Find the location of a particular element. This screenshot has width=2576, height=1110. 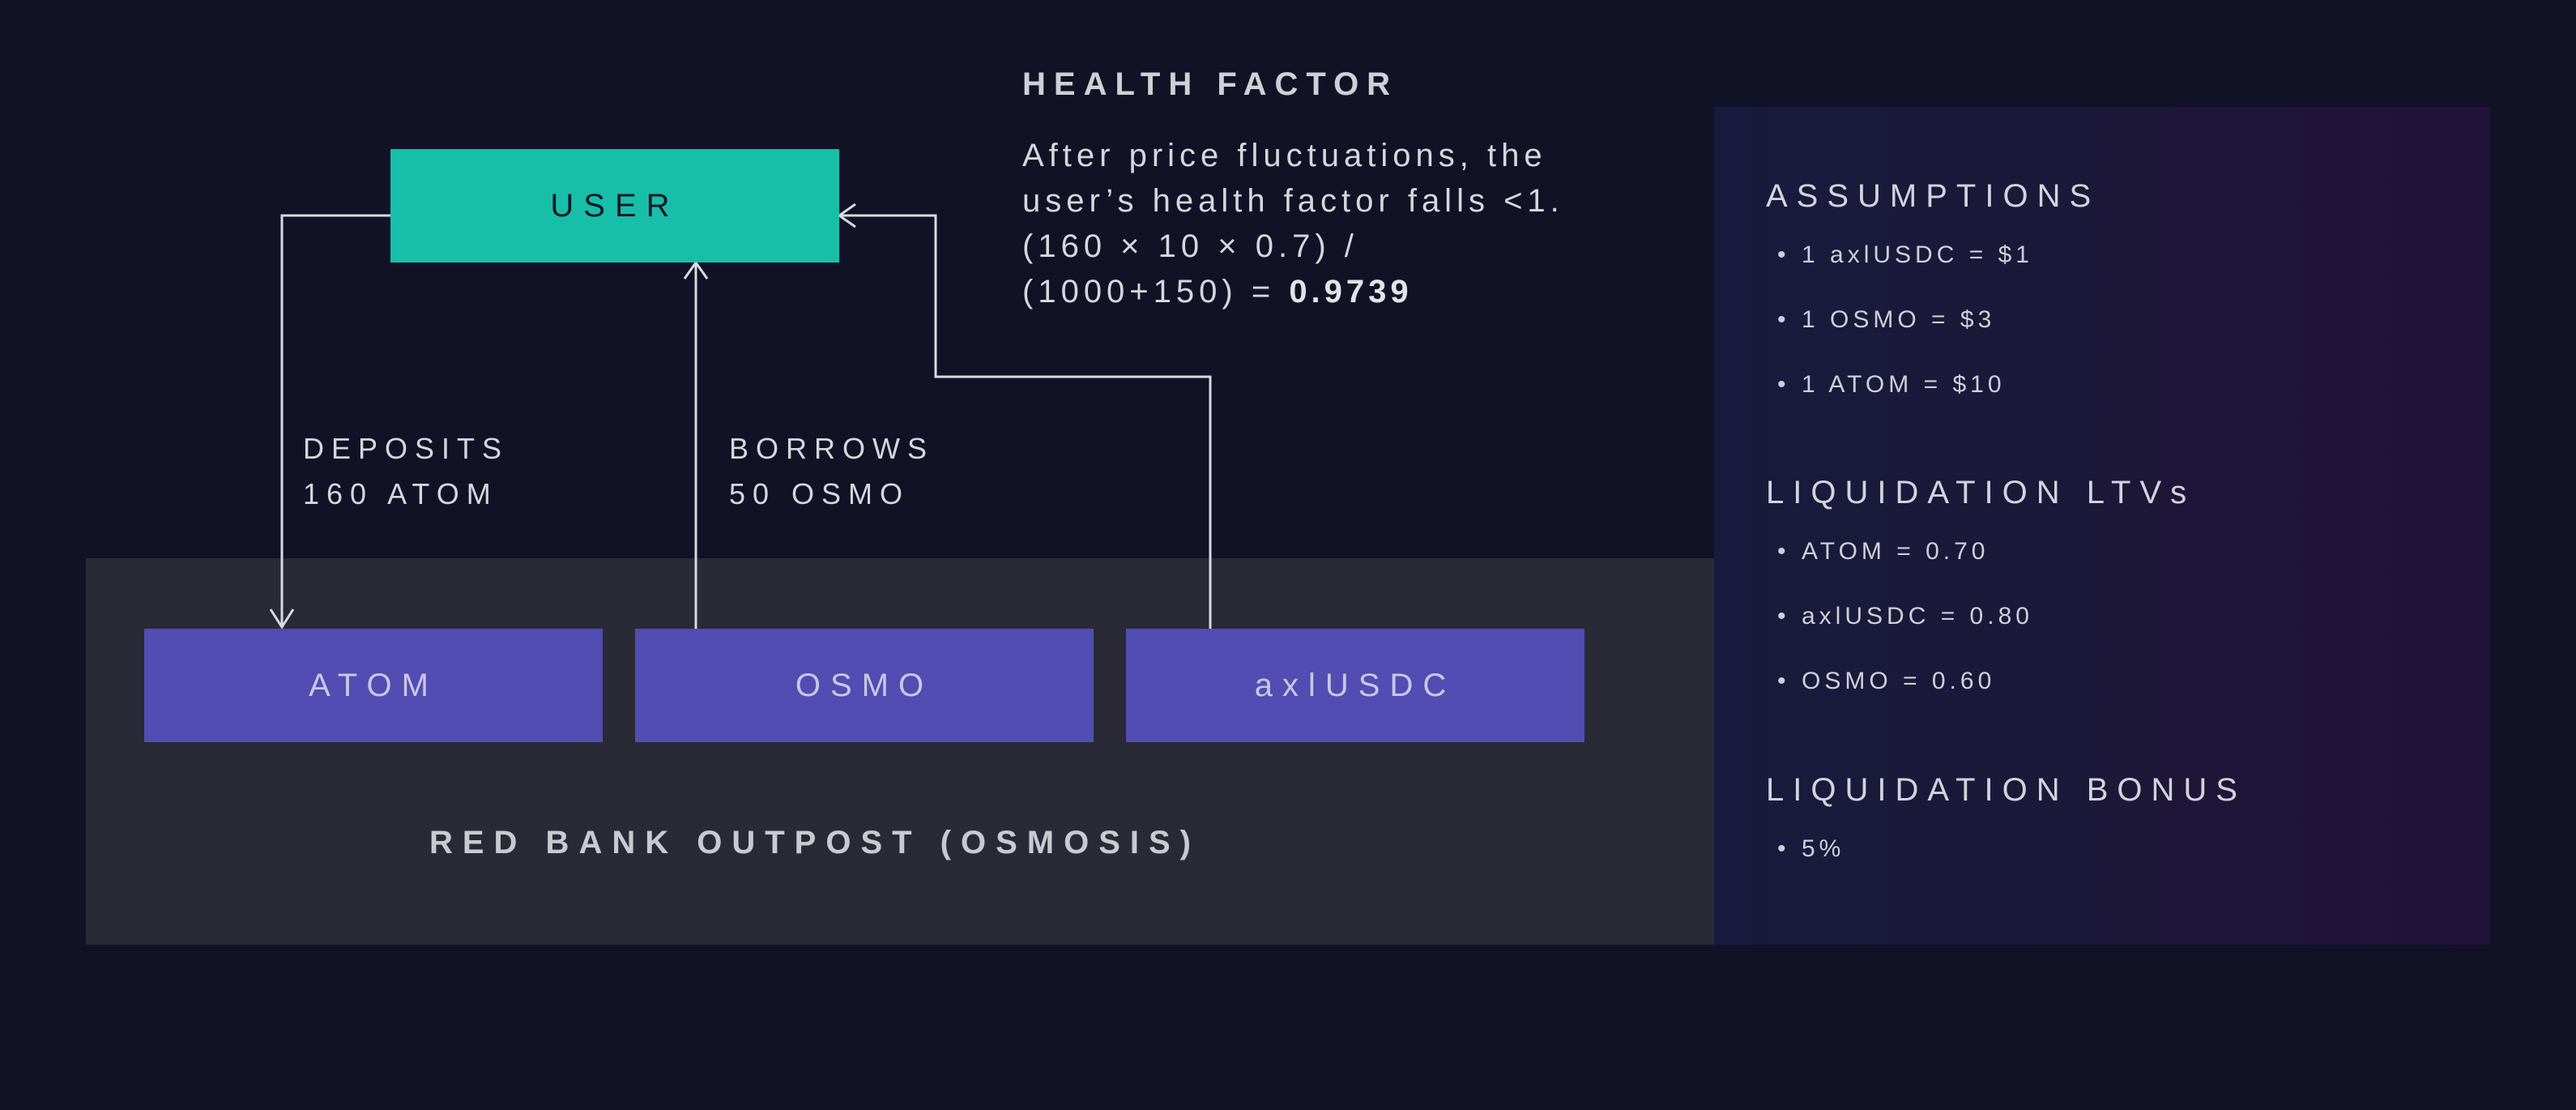

list-item: • 5% is located at coordinates (2006, 849).